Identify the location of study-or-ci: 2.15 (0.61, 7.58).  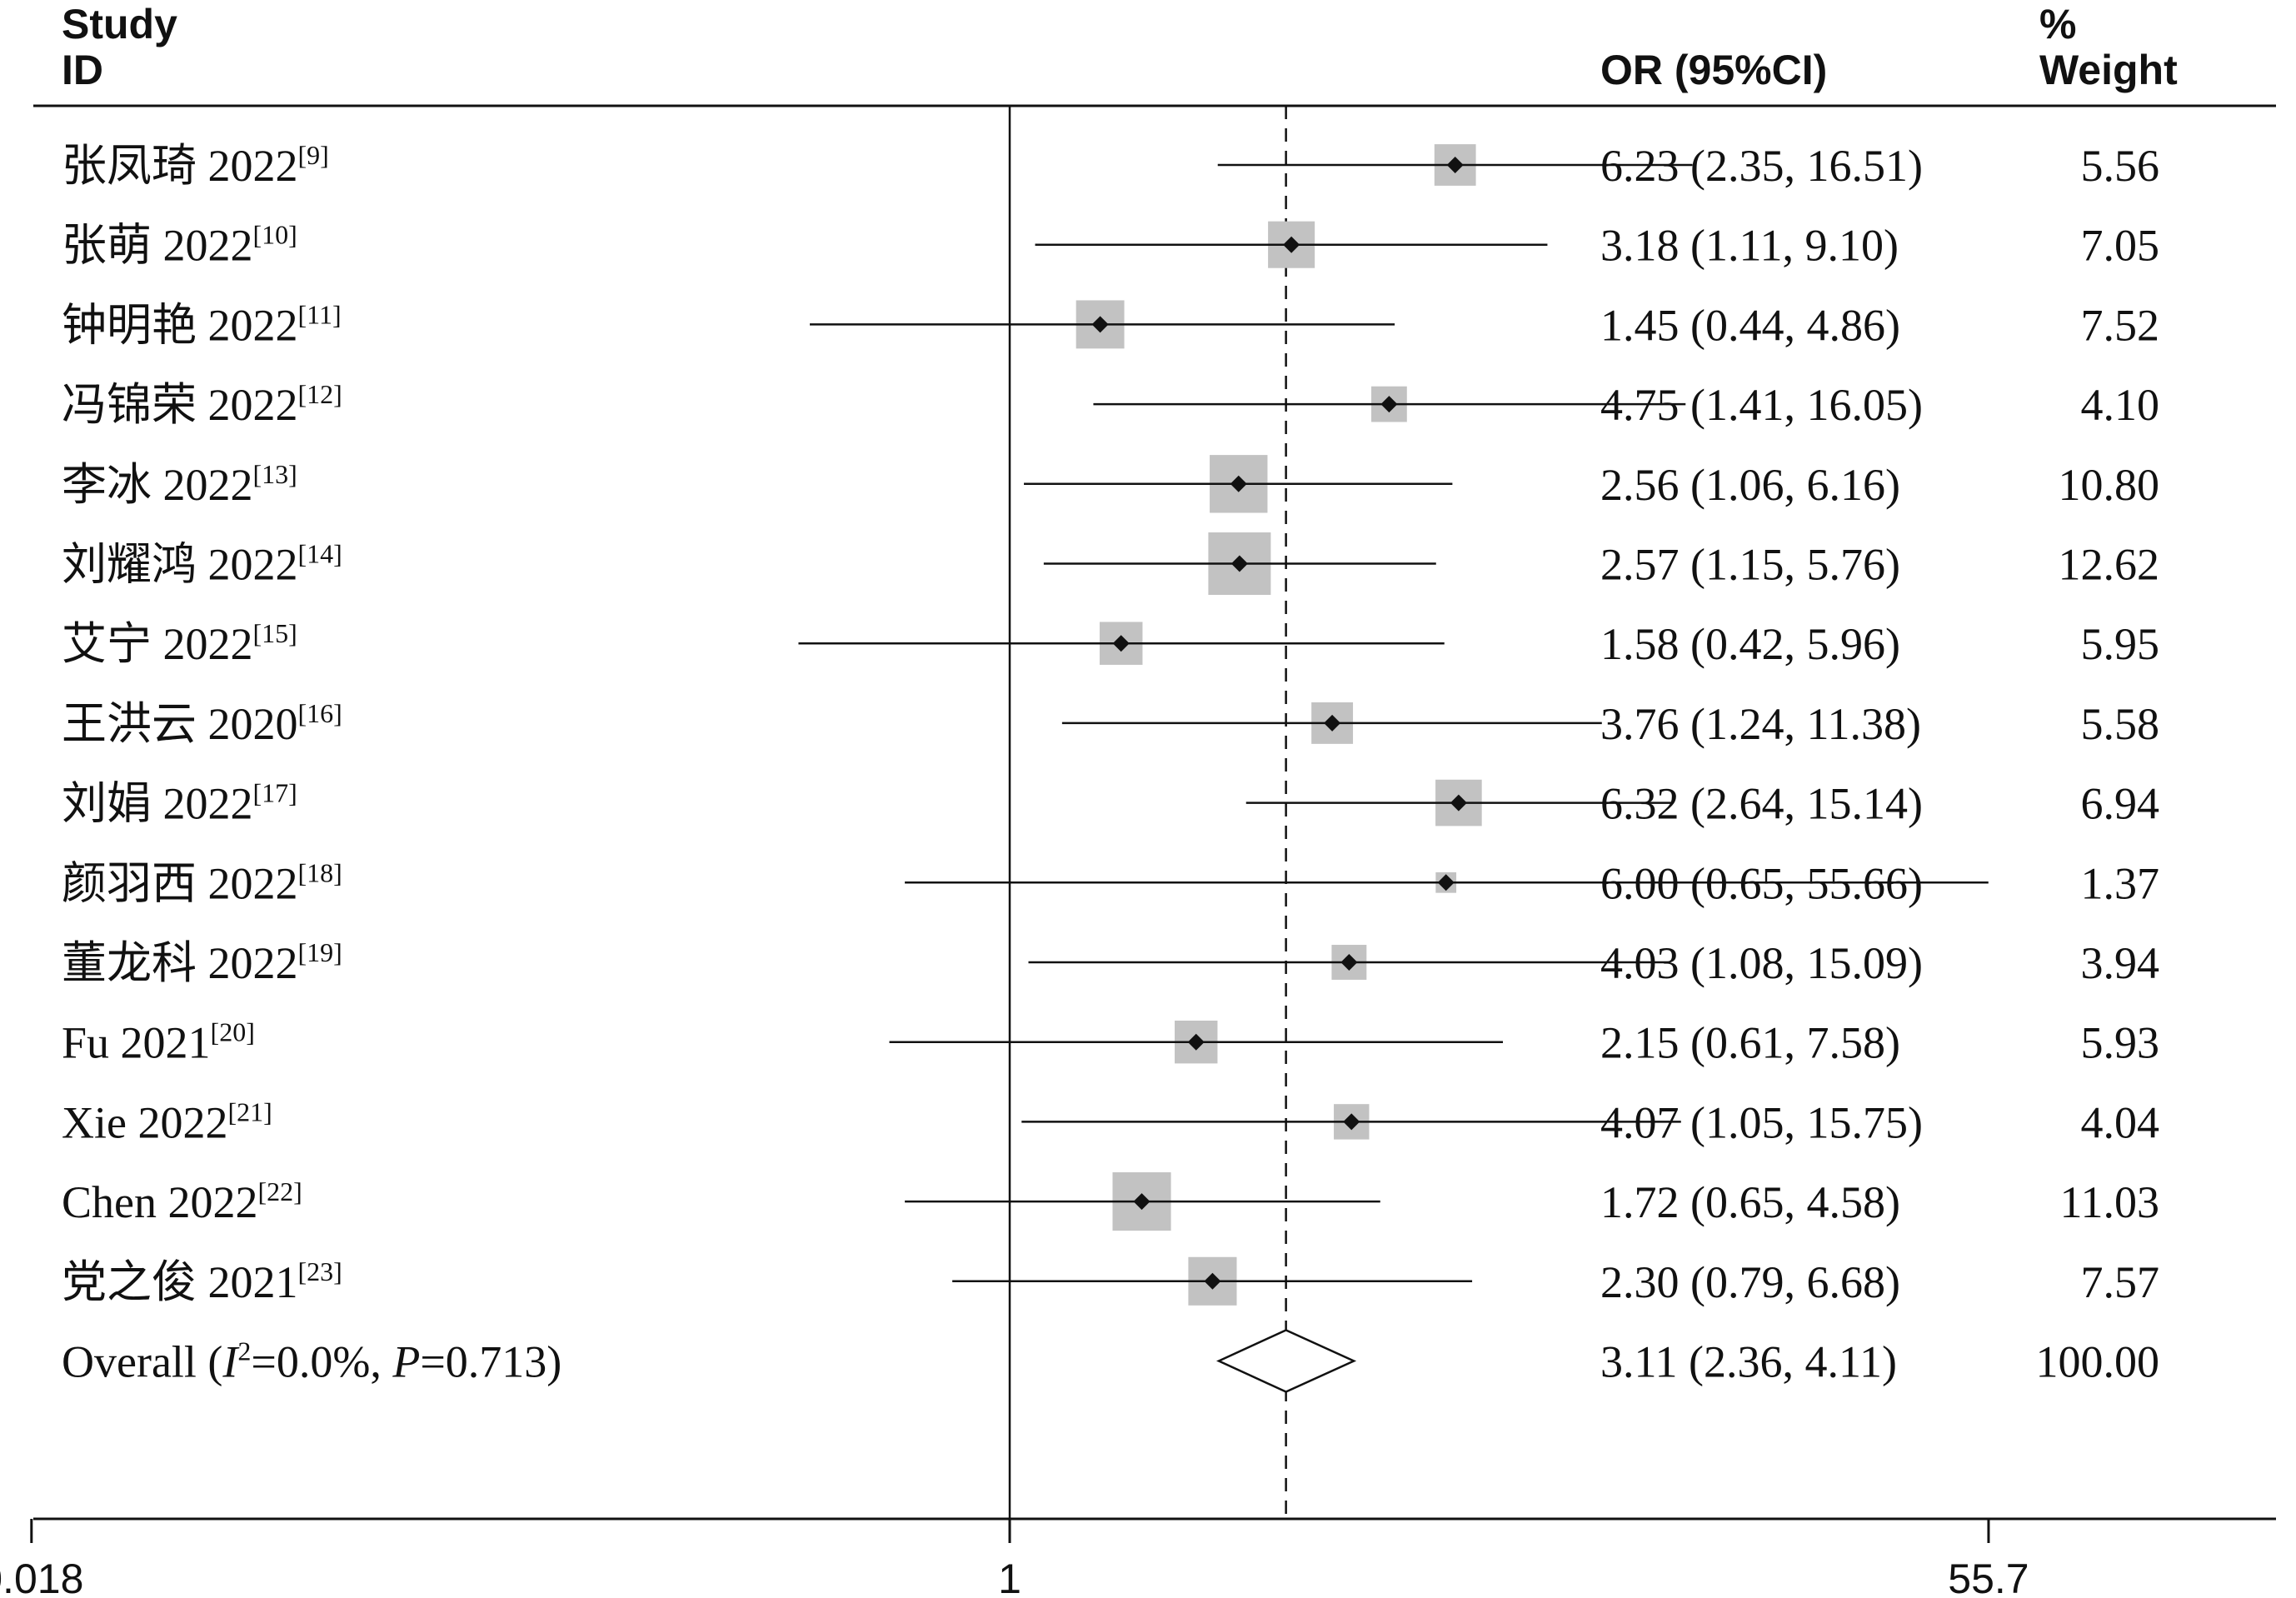
(1750, 1043).